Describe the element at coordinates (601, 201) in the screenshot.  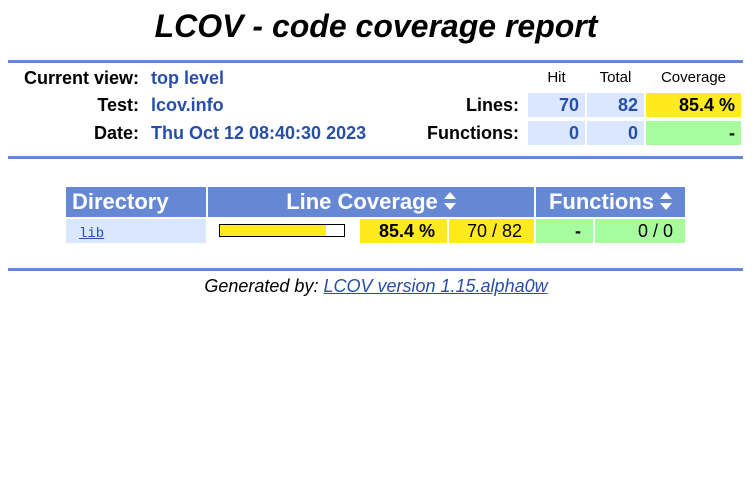
I see `functions-header-label: Functions` at that location.